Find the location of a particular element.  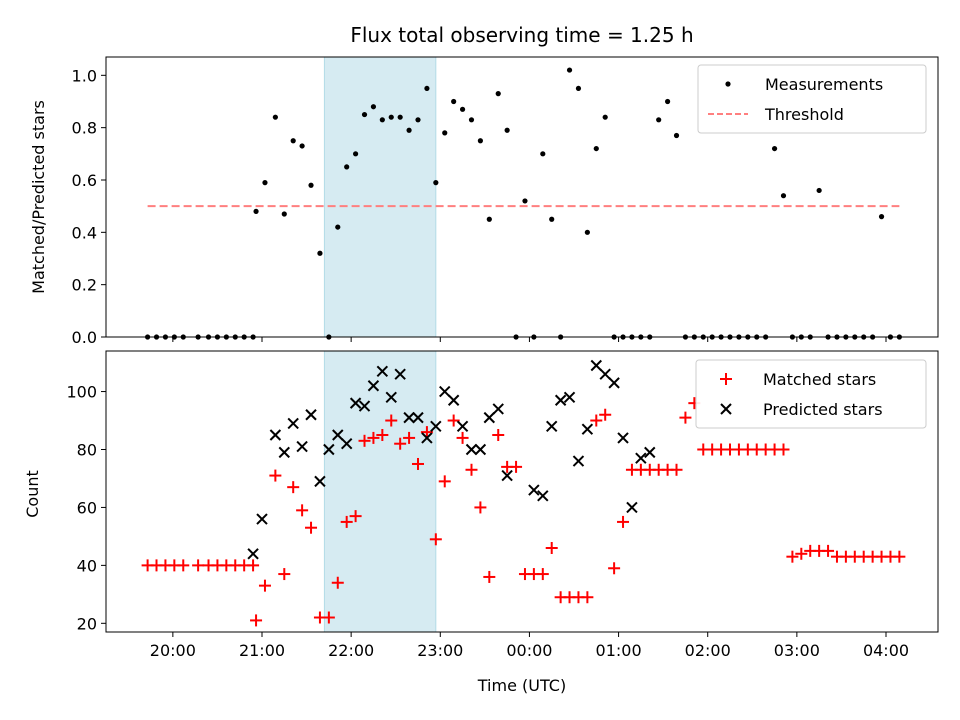

y-tick-label: 0.4 is located at coordinates (84, 232).